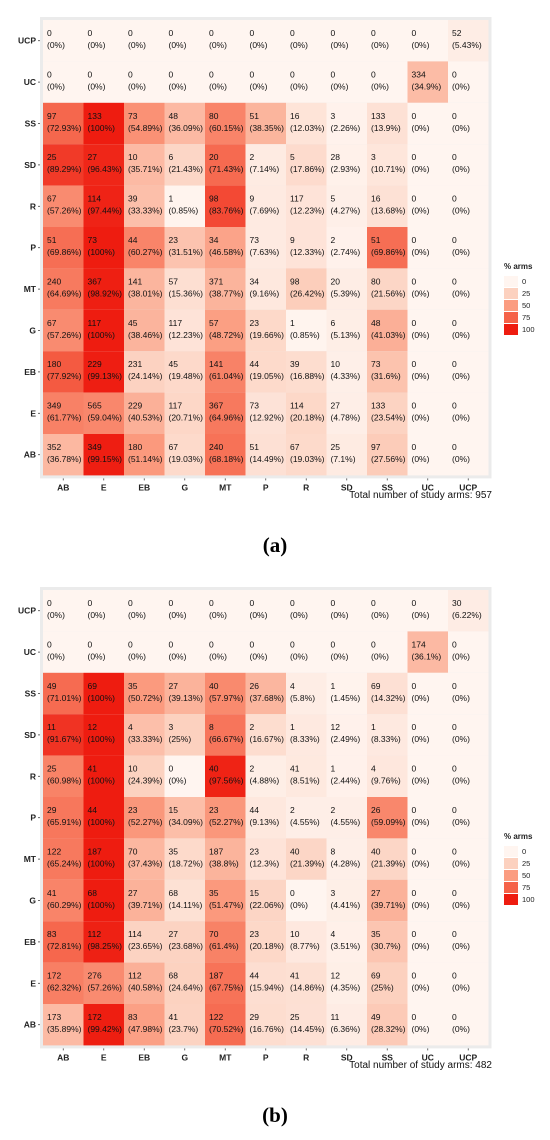 The image size is (550, 1140). I want to click on x-tick-label: MT, so click(225, 487).